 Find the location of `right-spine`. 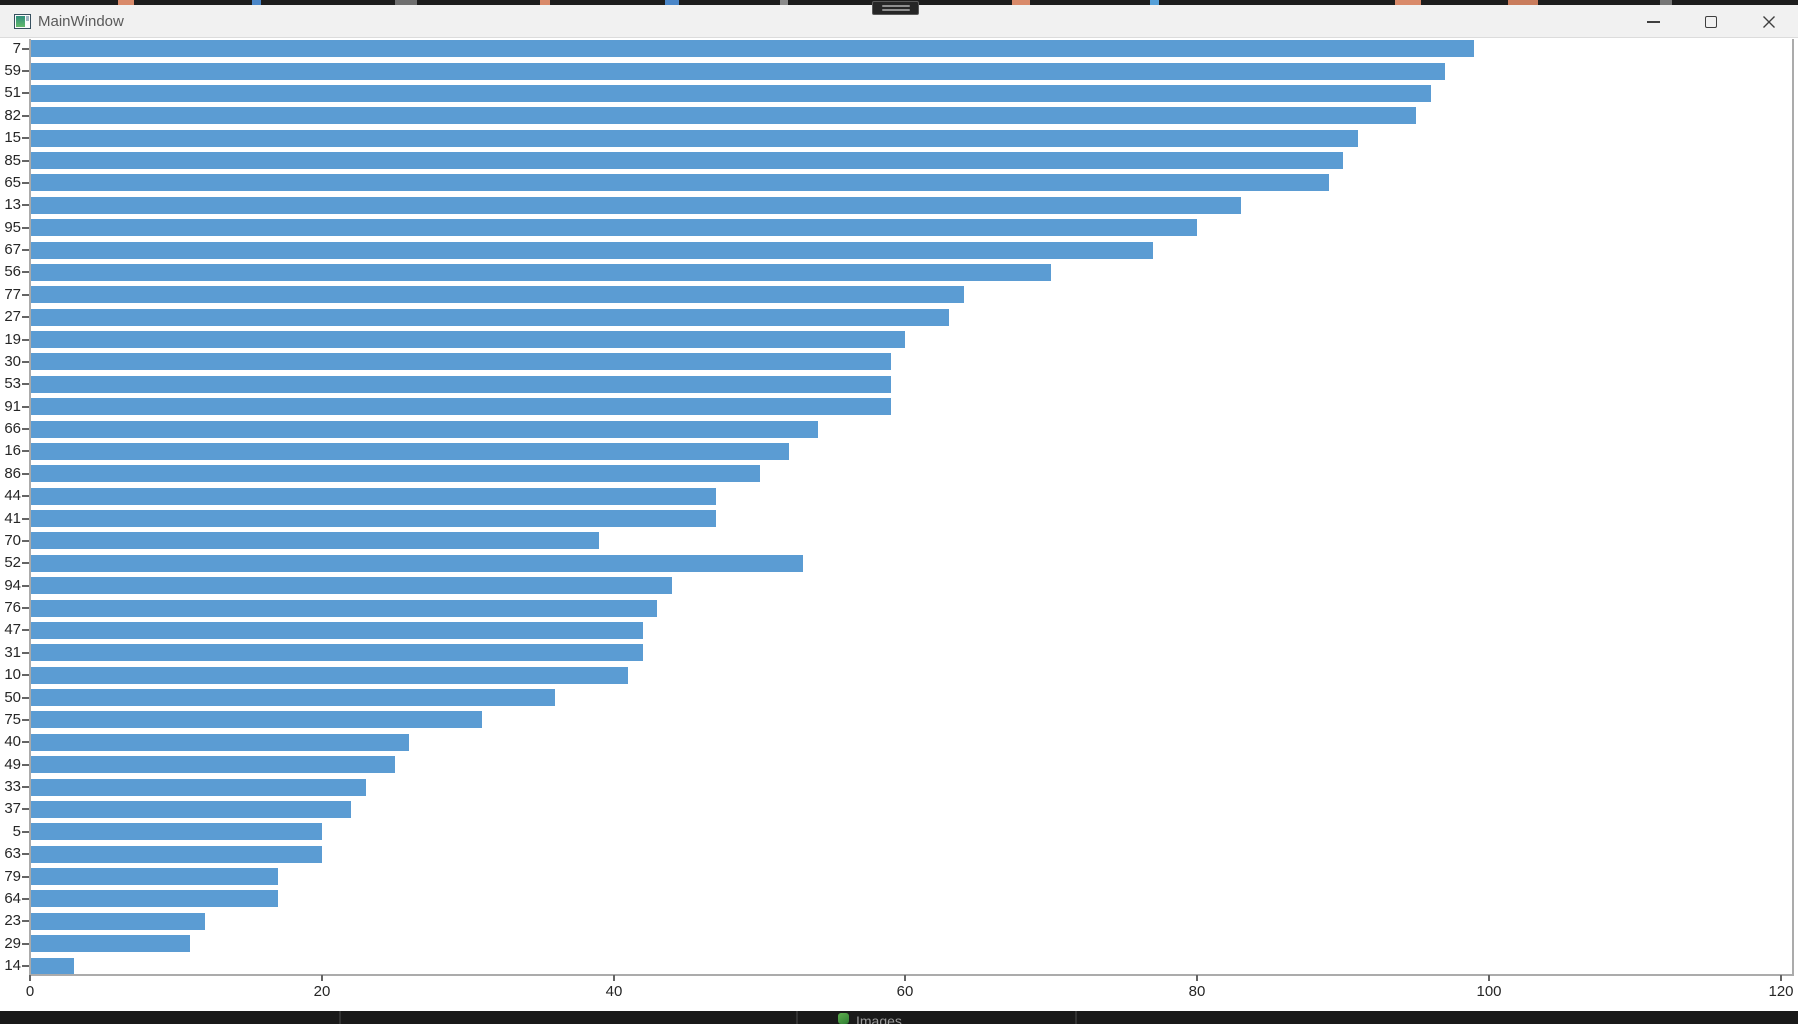

right-spine is located at coordinates (1793, 507).